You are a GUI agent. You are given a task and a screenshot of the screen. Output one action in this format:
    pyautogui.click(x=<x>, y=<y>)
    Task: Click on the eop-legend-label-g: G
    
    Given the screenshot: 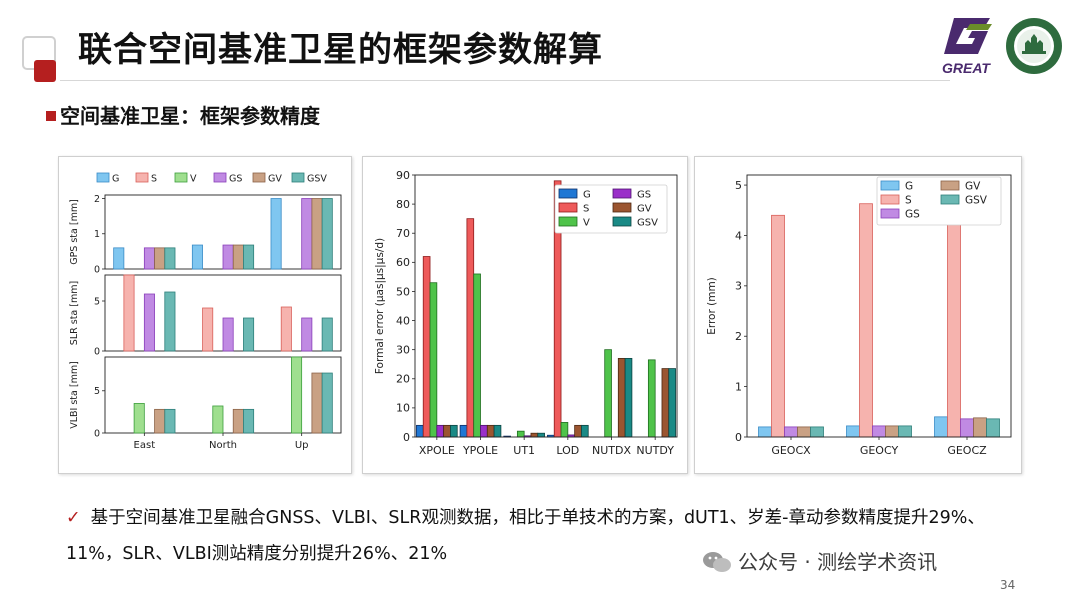 What is the action you would take?
    pyautogui.click(x=587, y=195)
    